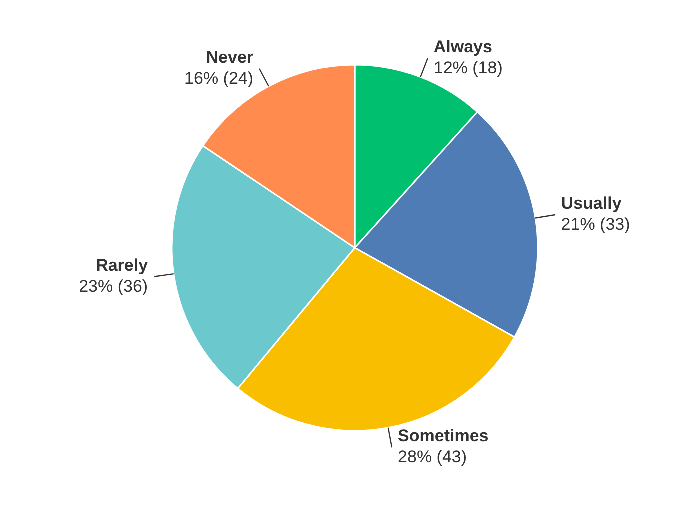 The height and width of the screenshot is (511, 686). I want to click on slice-label: Never, so click(230, 57).